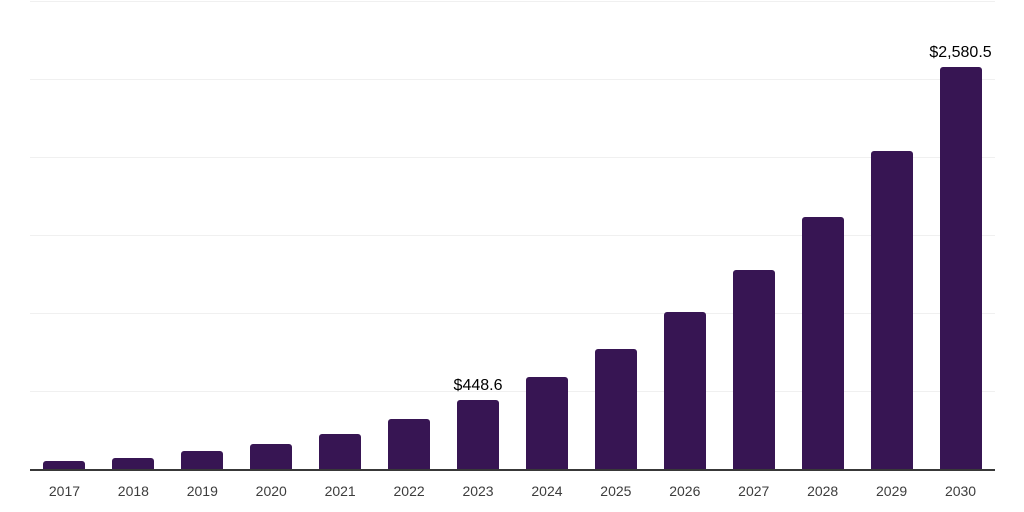  What do you see at coordinates (685, 491) in the screenshot?
I see `x-tick-2026: 2026` at bounding box center [685, 491].